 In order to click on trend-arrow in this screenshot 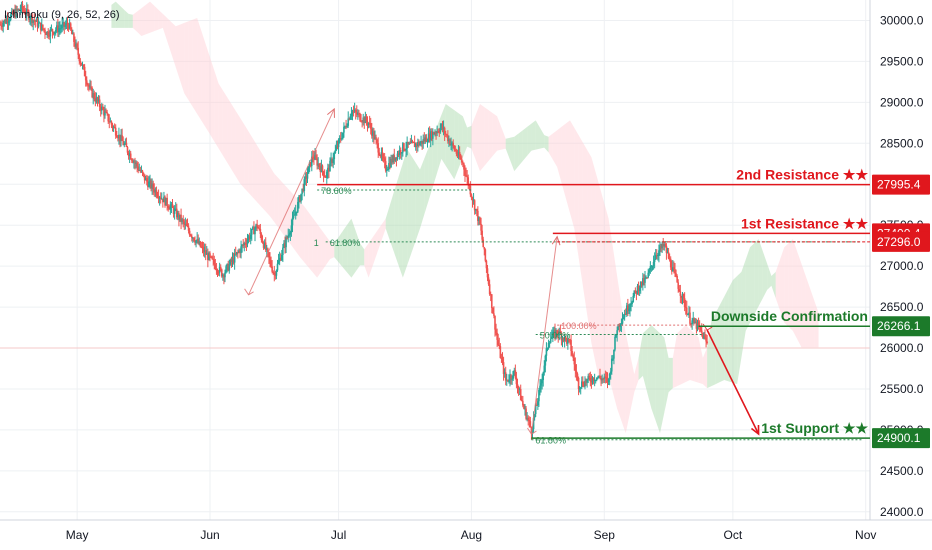, I will do `click(544, 335)`.